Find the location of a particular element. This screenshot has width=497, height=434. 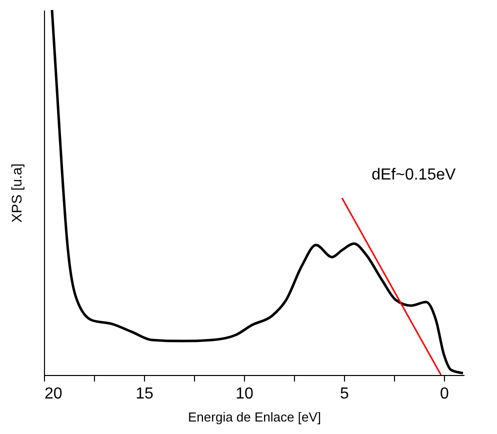

x-tick-label: 10 is located at coordinates (245, 394).